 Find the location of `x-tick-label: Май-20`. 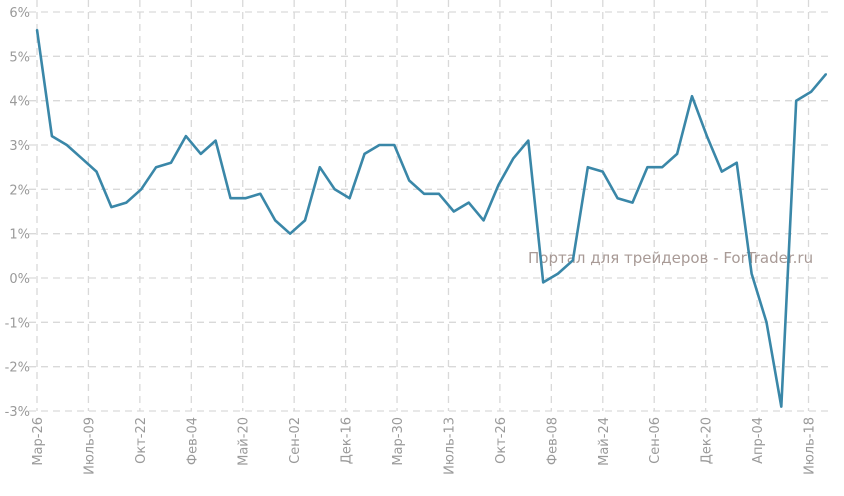

x-tick-label: Май-20 is located at coordinates (244, 441).